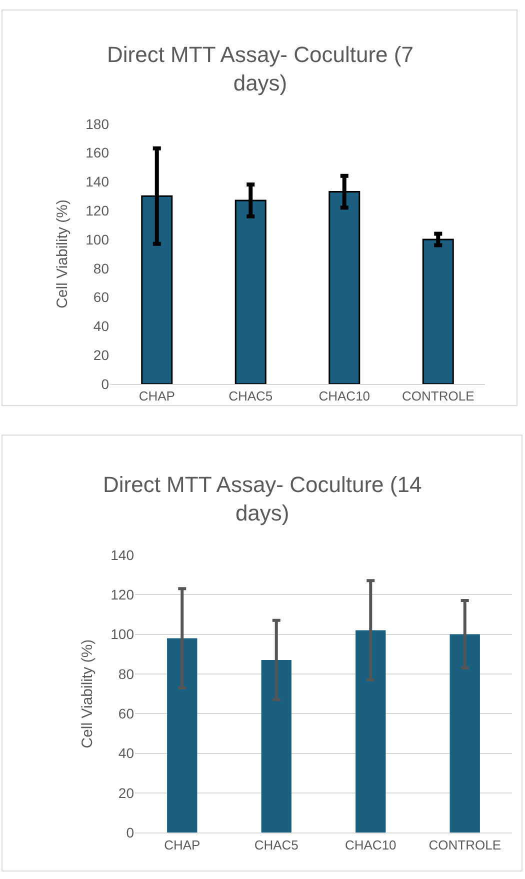  I want to click on chart-title: Direct MTT Assay- Coculture (7 days), so click(260, 69).